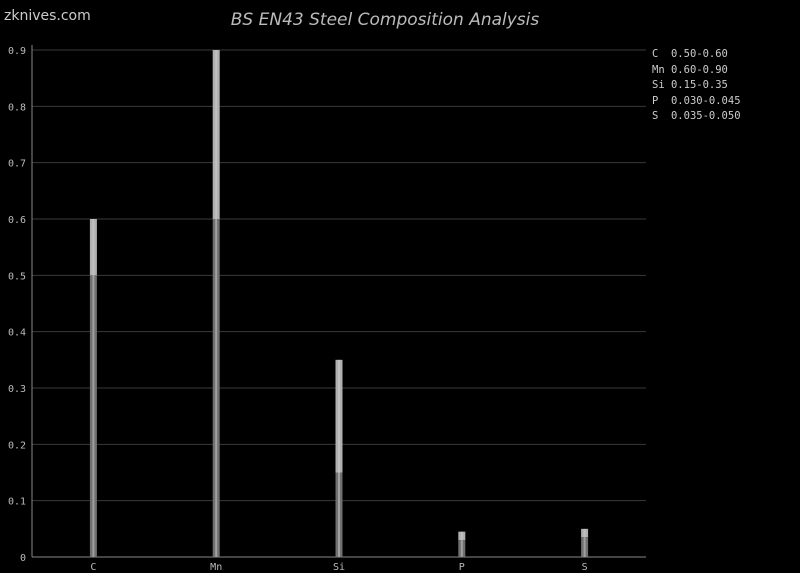 Image resolution: width=800 pixels, height=573 pixels. I want to click on watermark: zknives.com, so click(47, 16).